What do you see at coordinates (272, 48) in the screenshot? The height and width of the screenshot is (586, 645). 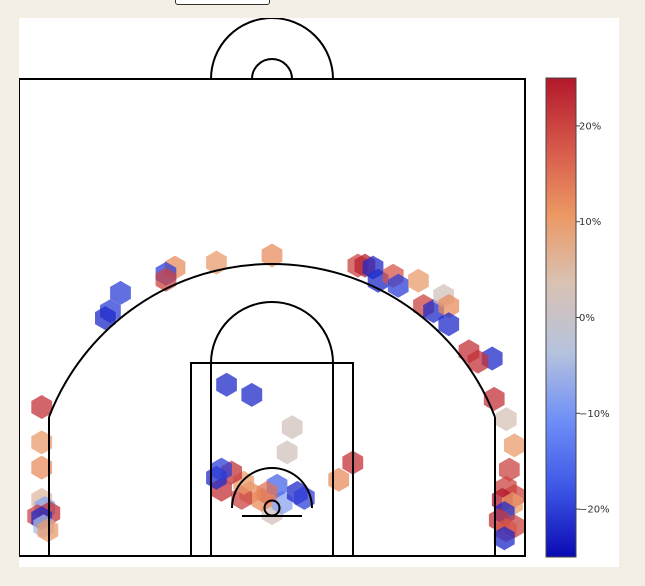 I see `center-circle-outer` at bounding box center [272, 48].